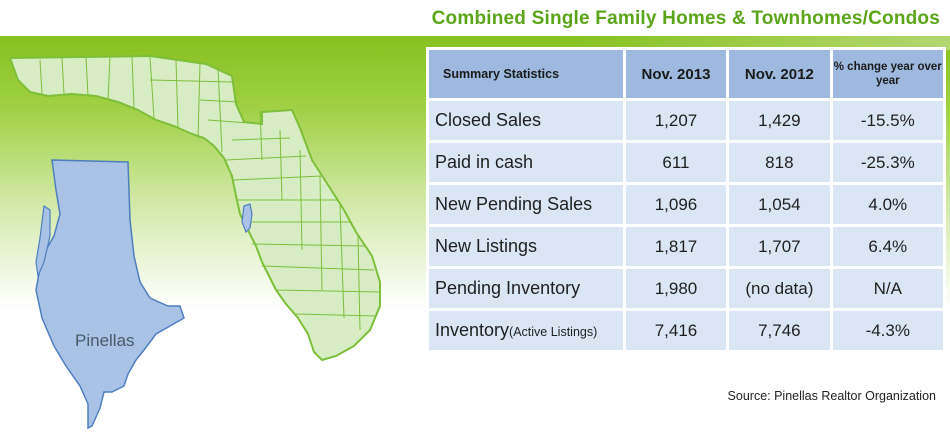 The height and width of the screenshot is (437, 950). What do you see at coordinates (831, 396) in the screenshot?
I see `source-note: Source: Pinellas Realtor Organization` at bounding box center [831, 396].